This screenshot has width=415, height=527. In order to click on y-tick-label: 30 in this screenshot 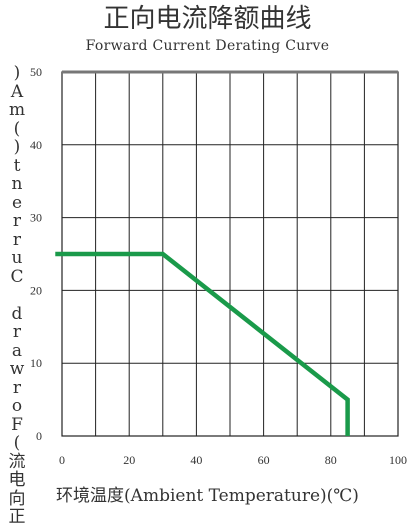, I will do `click(36, 218)`.